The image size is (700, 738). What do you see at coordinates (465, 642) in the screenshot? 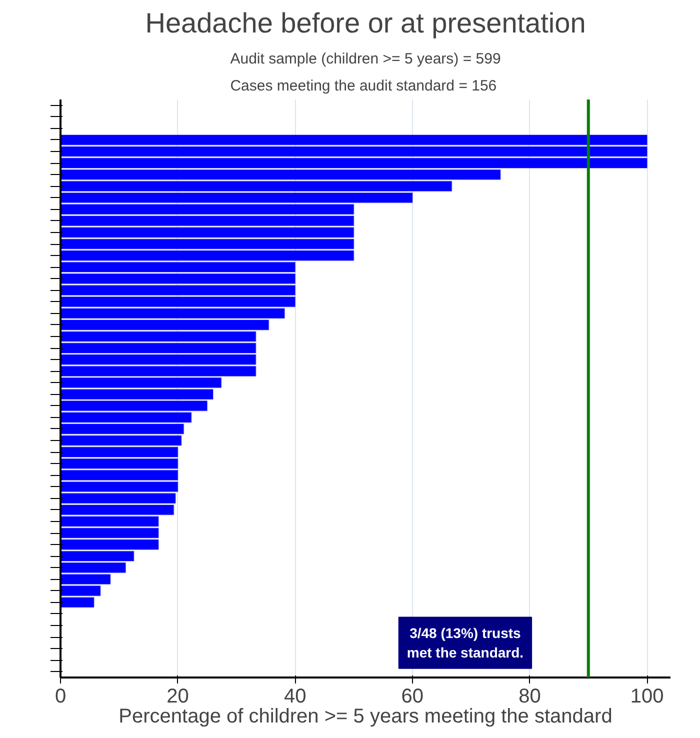
I see `annotation: 3/48 (13%) trusts met the standard.` at bounding box center [465, 642].